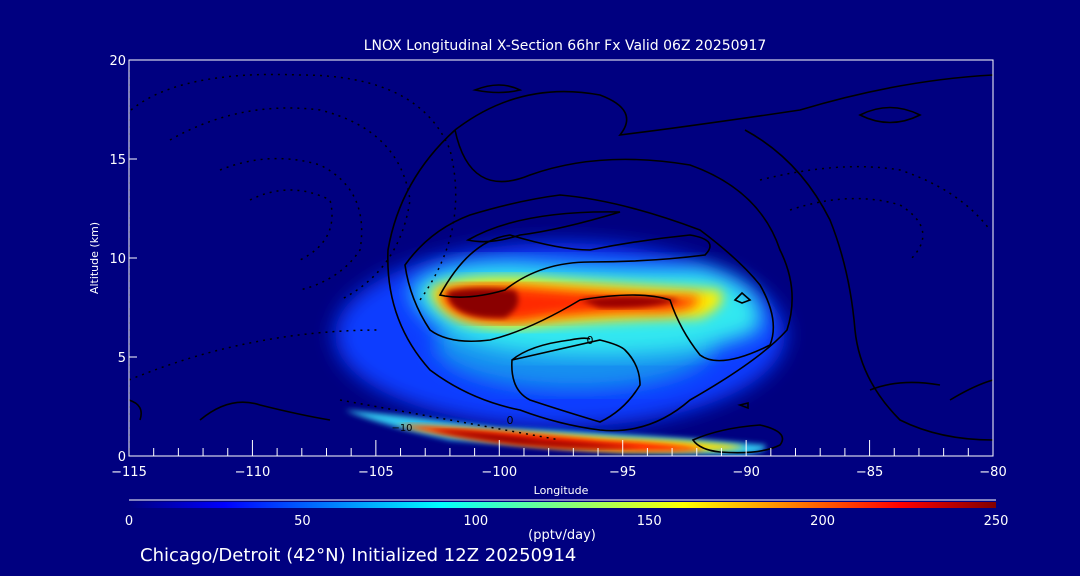 This screenshot has width=1080, height=576. What do you see at coordinates (535, 439) in the screenshot?
I see `band-level-max` at bounding box center [535, 439].